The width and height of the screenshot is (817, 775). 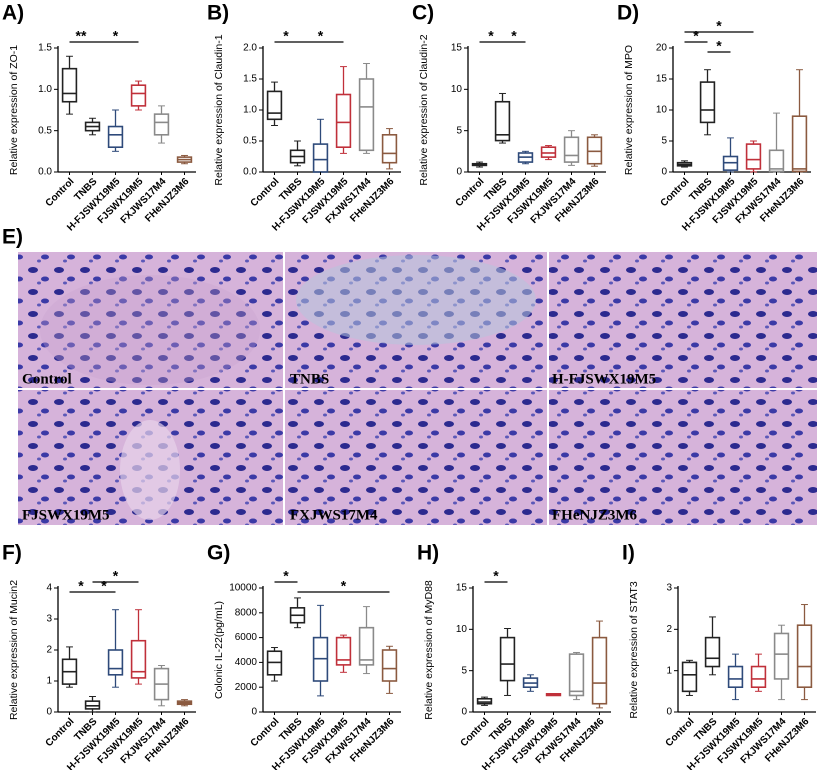 What do you see at coordinates (334, 515) in the screenshot?
I see `histology-label: FXJWS17M4` at bounding box center [334, 515].